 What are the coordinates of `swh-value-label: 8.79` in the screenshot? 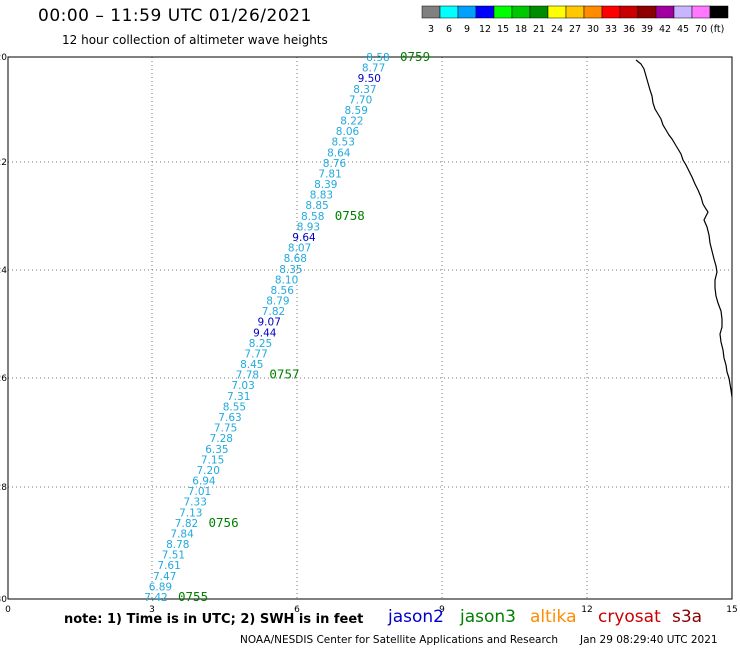 It's located at (277, 302).